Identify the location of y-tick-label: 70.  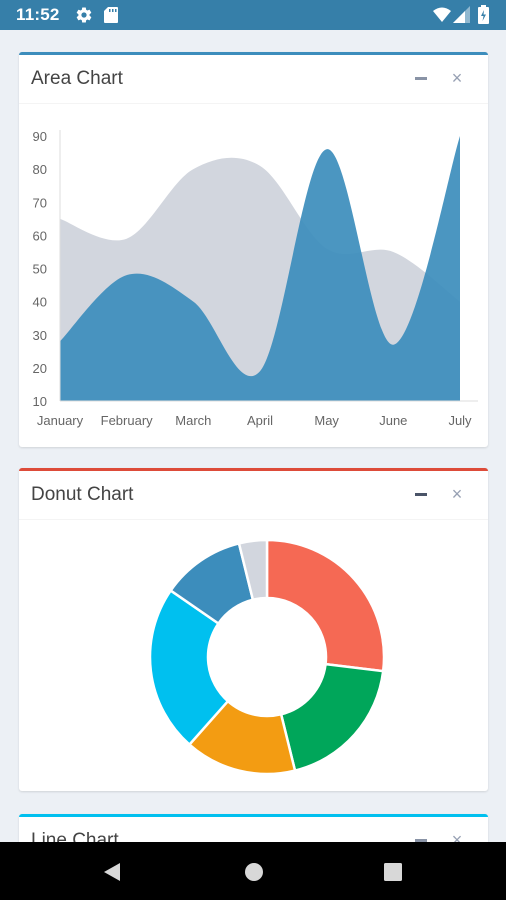
(40, 202).